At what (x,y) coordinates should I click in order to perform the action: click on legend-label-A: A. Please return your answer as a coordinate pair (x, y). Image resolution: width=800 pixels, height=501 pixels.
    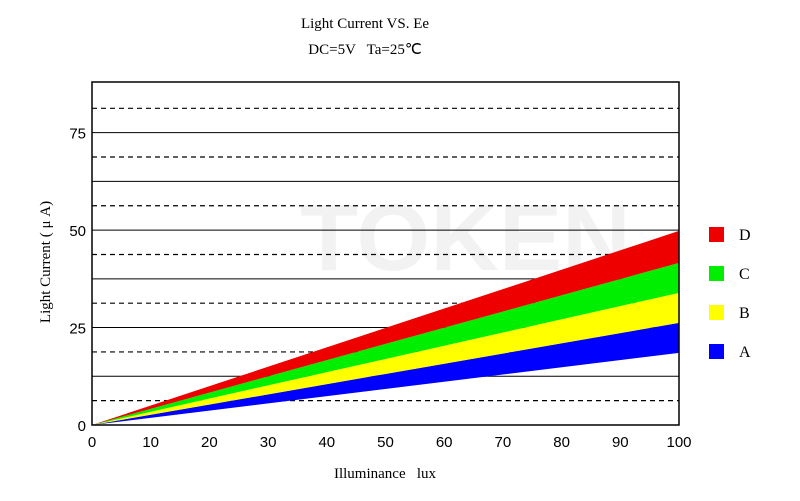
    Looking at the image, I should click on (745, 352).